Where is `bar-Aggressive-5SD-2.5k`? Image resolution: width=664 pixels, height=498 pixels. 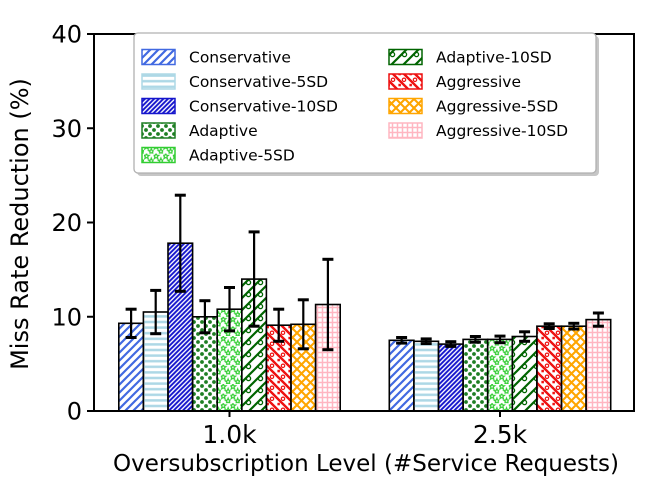 bar-Aggressive-5SD-2.5k is located at coordinates (573, 368).